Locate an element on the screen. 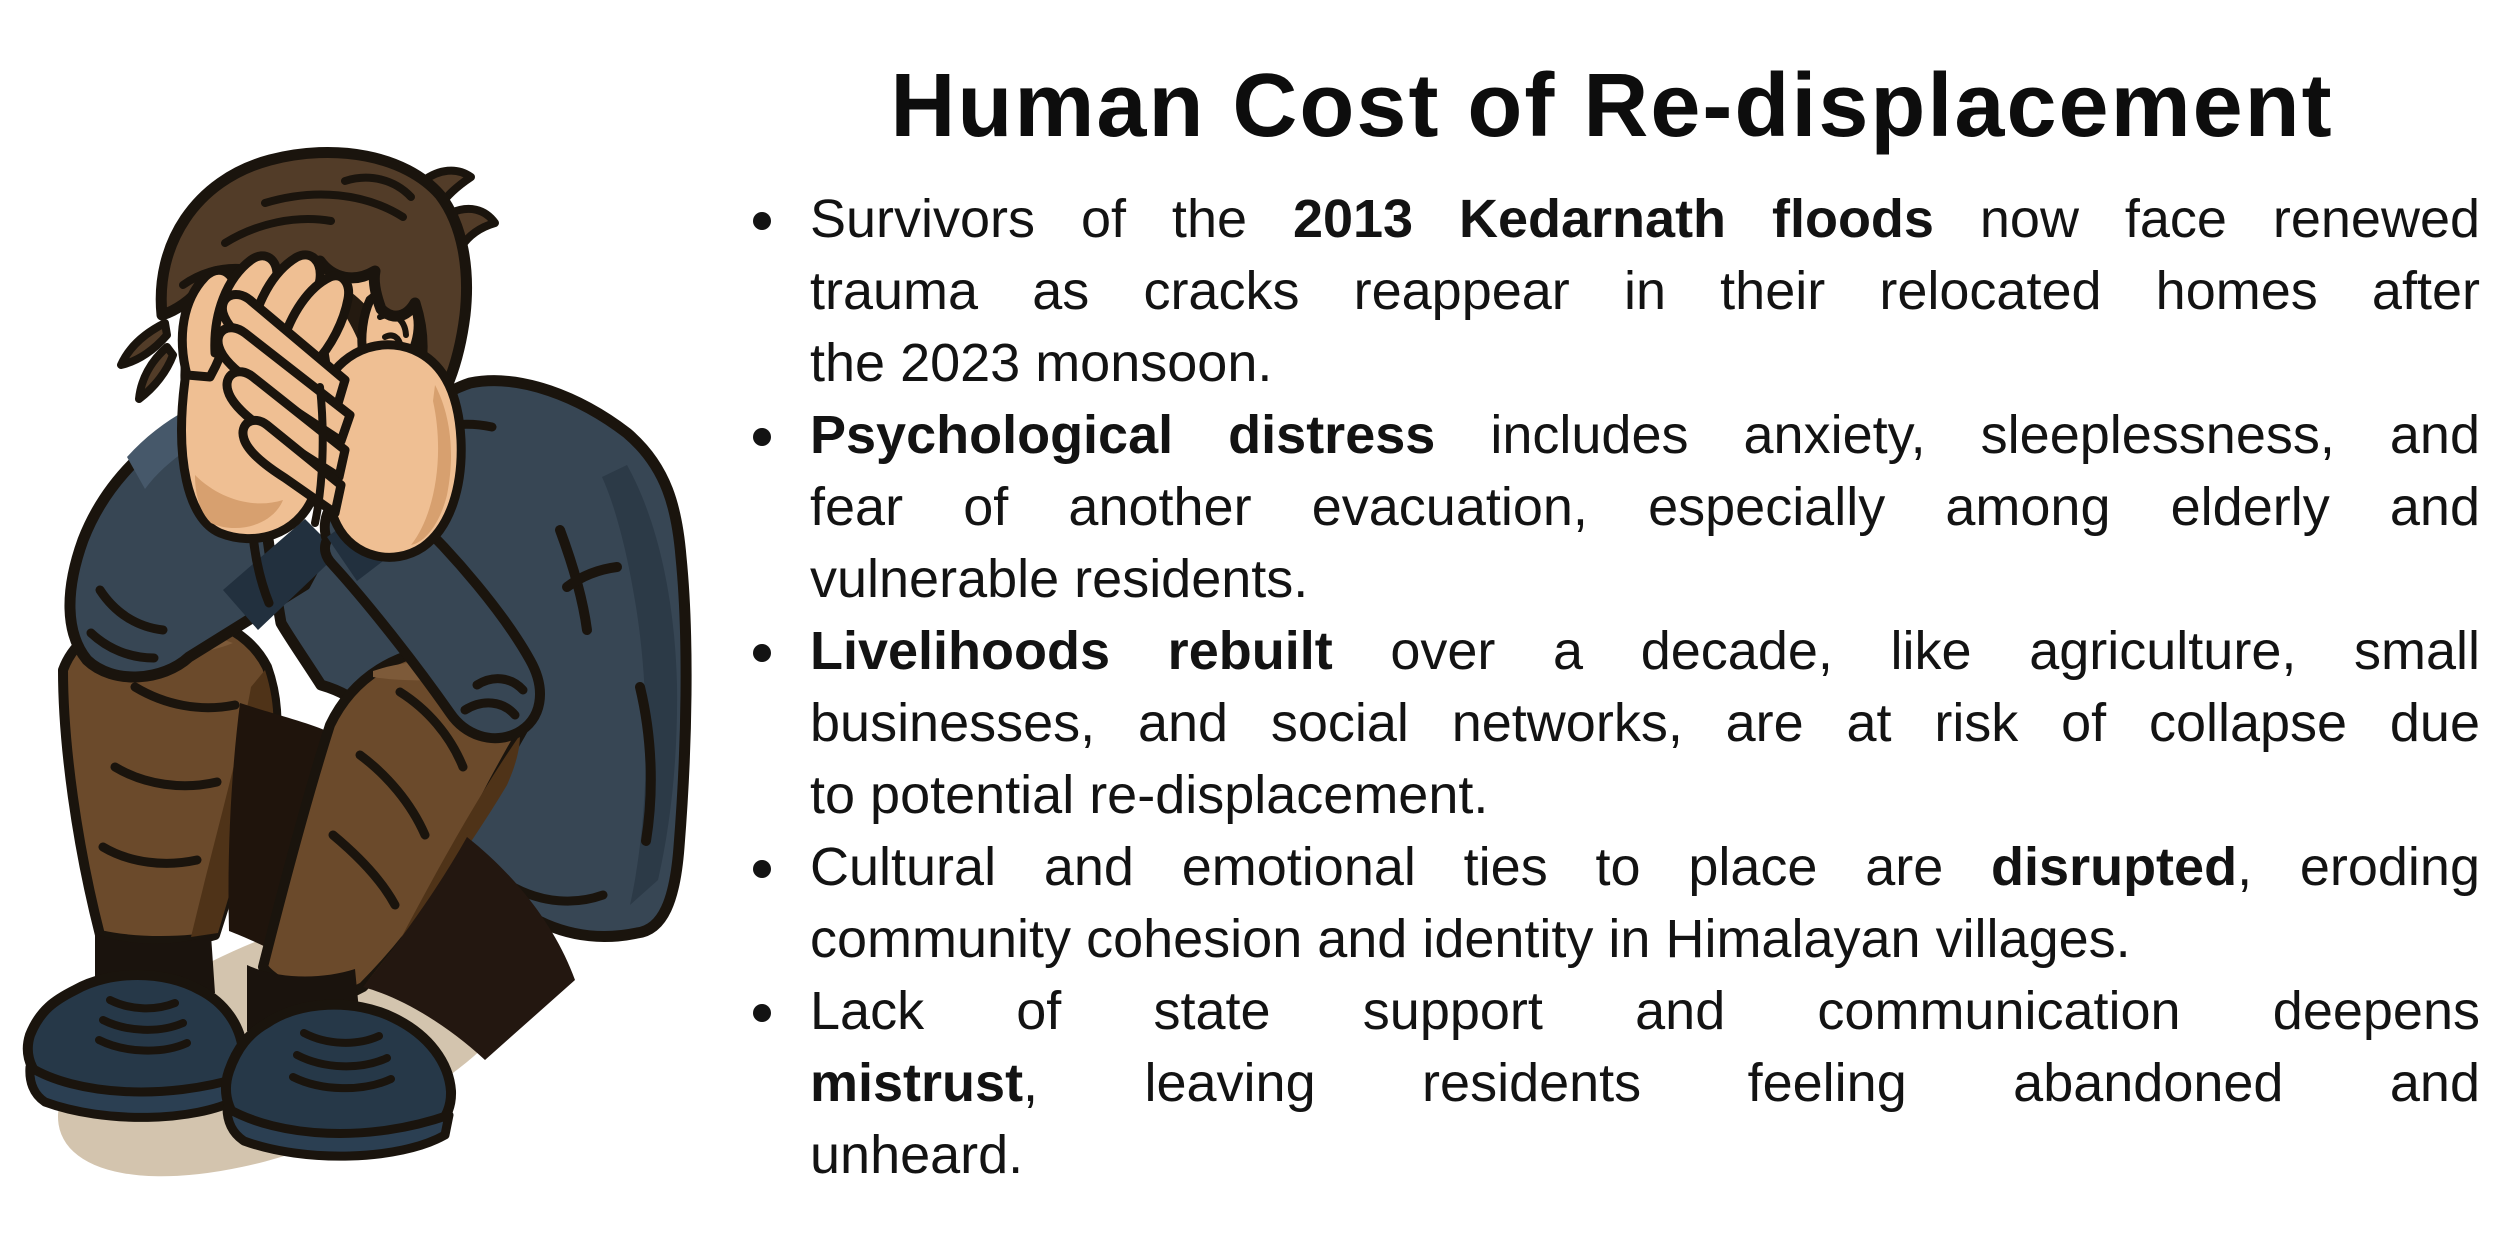  page-title: Human Cost of Re-displacement is located at coordinates (1612, 106).